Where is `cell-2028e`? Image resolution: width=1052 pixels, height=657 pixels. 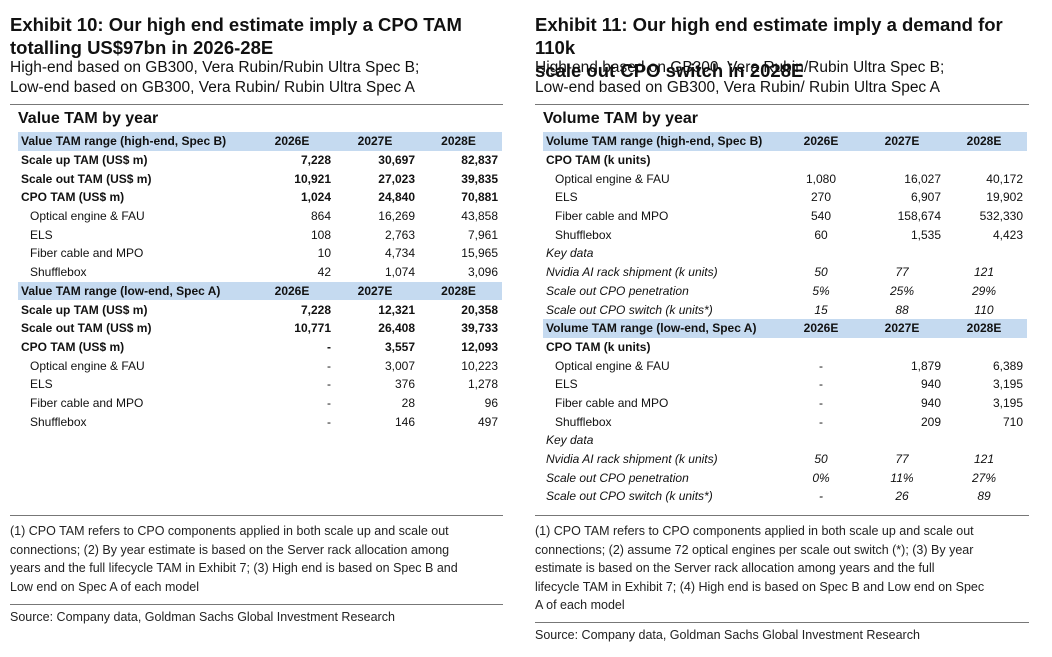 cell-2028e is located at coordinates (986, 347).